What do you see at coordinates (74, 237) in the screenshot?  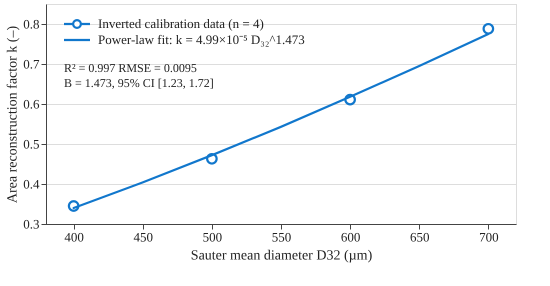 I see `x-tick-label: 400` at bounding box center [74, 237].